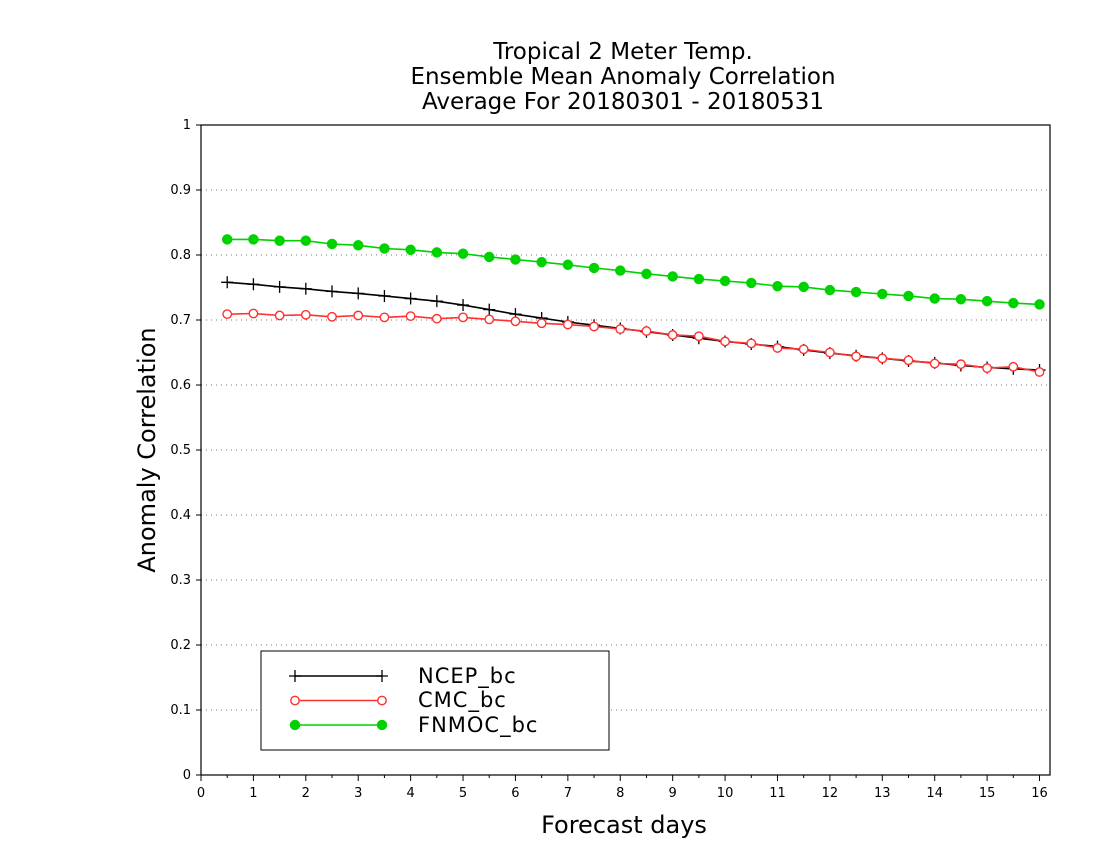  What do you see at coordinates (187, 125) in the screenshot?
I see `y-tick-label: 1` at bounding box center [187, 125].